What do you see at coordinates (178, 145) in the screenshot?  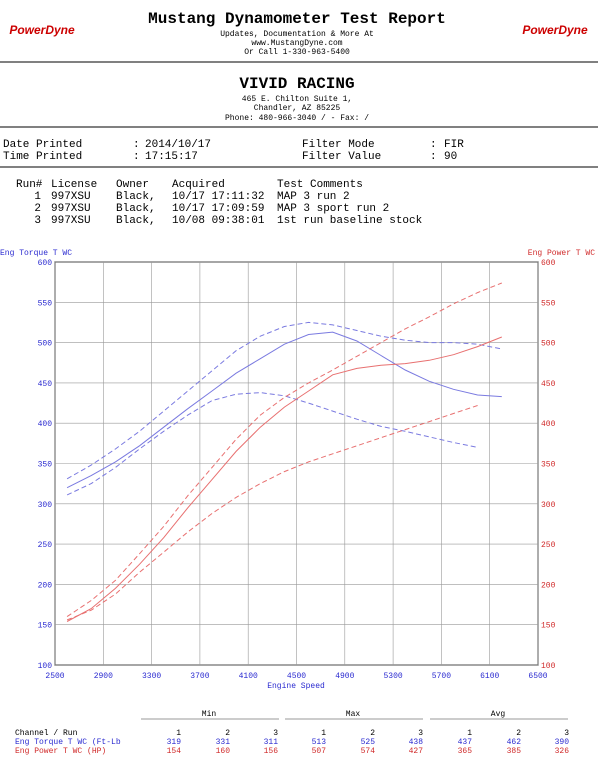 I see `info-text: 2014/10/17` at bounding box center [178, 145].